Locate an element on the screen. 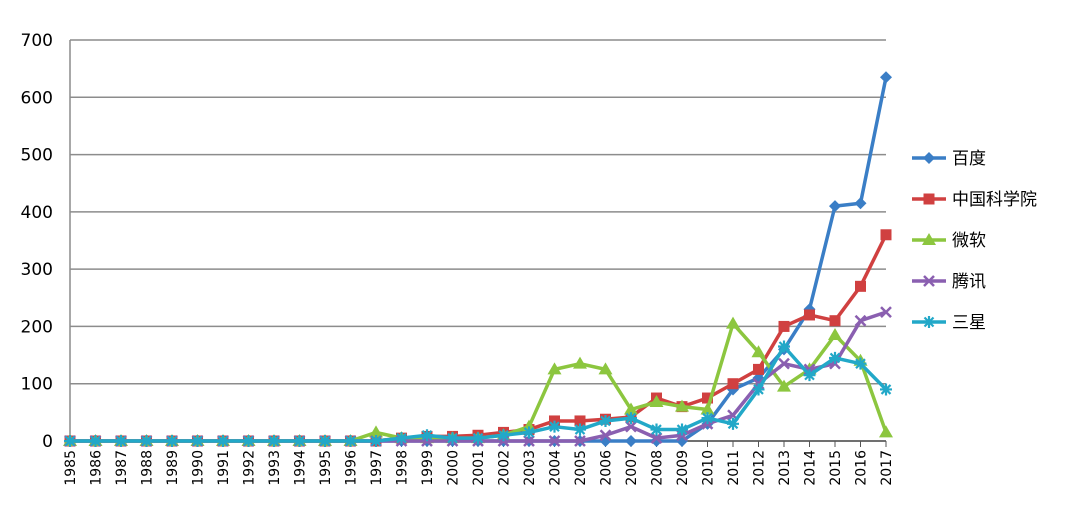 The width and height of the screenshot is (1080, 511). x-tick-label: 1990 is located at coordinates (199, 468).